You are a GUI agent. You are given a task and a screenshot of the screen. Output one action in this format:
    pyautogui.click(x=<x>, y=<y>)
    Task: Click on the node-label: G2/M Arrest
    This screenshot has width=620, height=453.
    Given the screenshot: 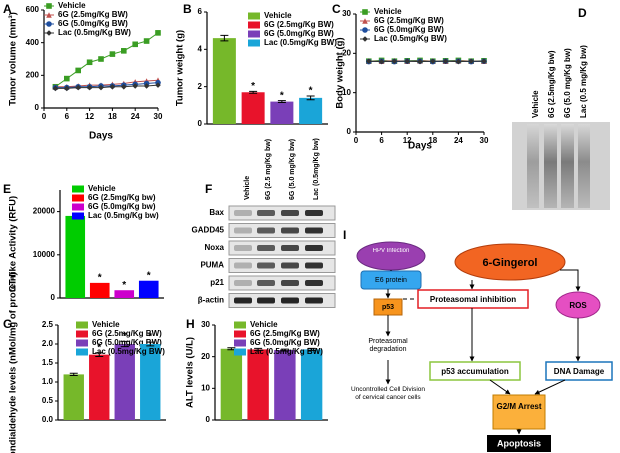 What is the action you would take?
    pyautogui.click(x=519, y=406)
    